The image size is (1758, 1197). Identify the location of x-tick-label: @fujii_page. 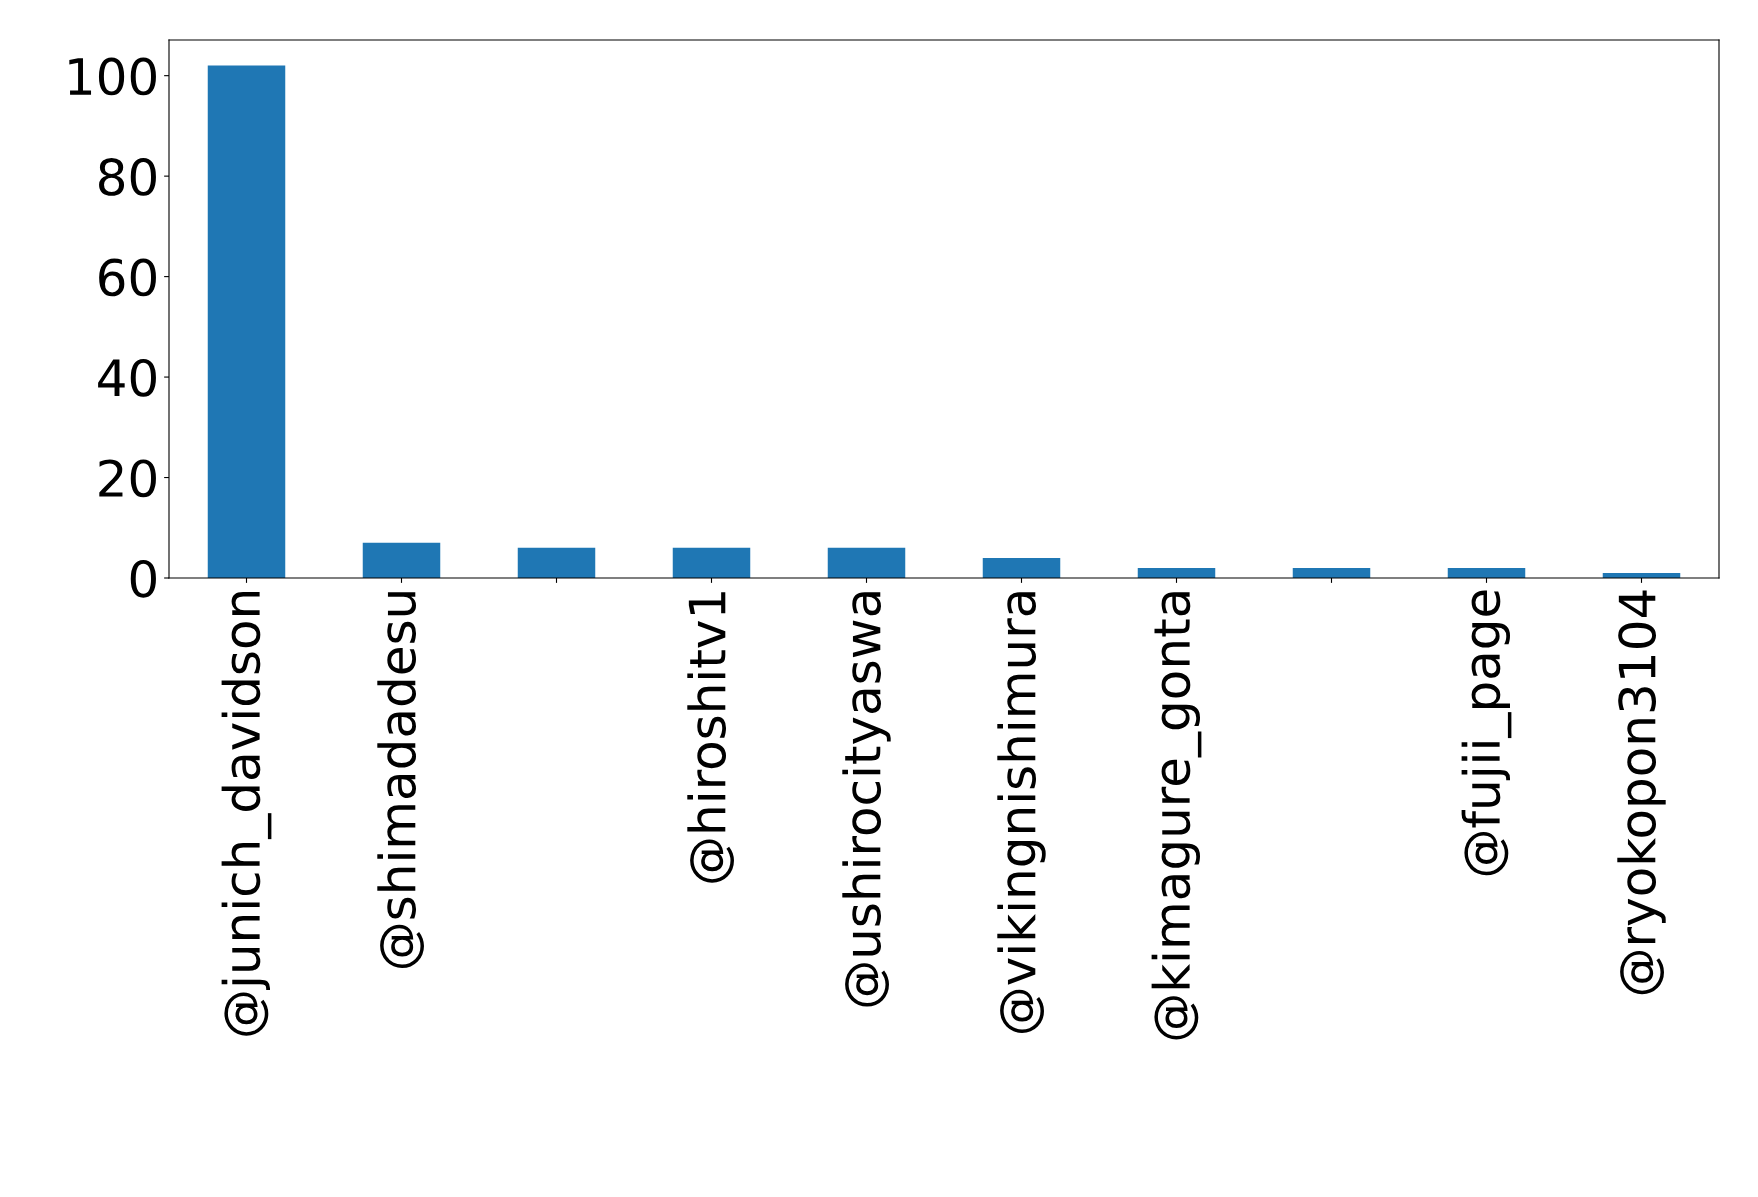
(1486, 733).